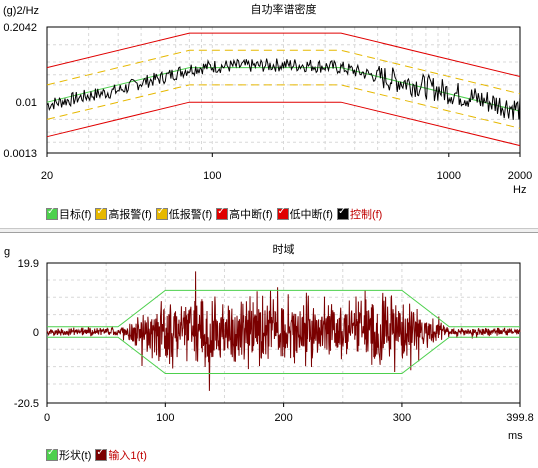 This screenshot has width=538, height=468. I want to click on time-title: 时域, so click(284, 249).